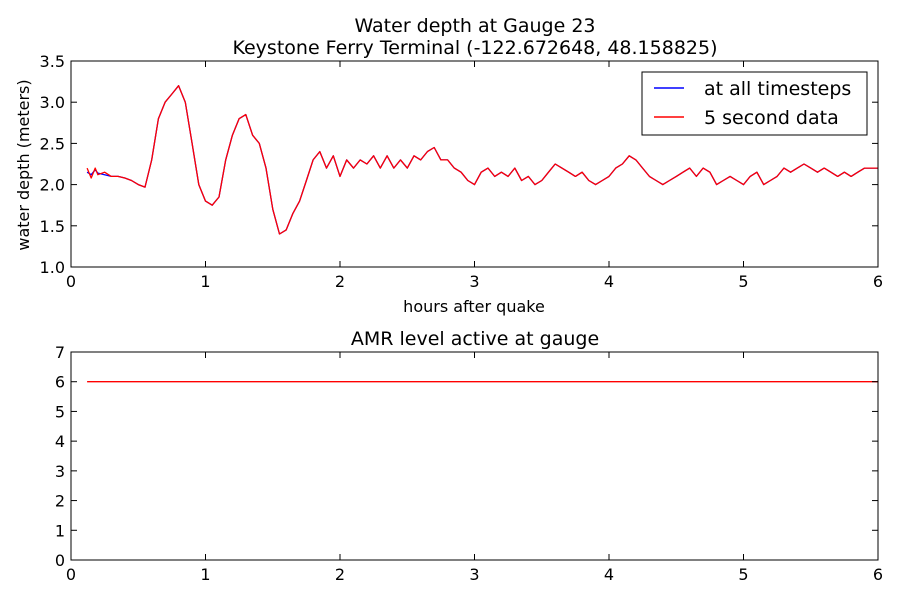  Describe the element at coordinates (52, 226) in the screenshot. I see `chart-1-ytick-label: 1.5` at that location.